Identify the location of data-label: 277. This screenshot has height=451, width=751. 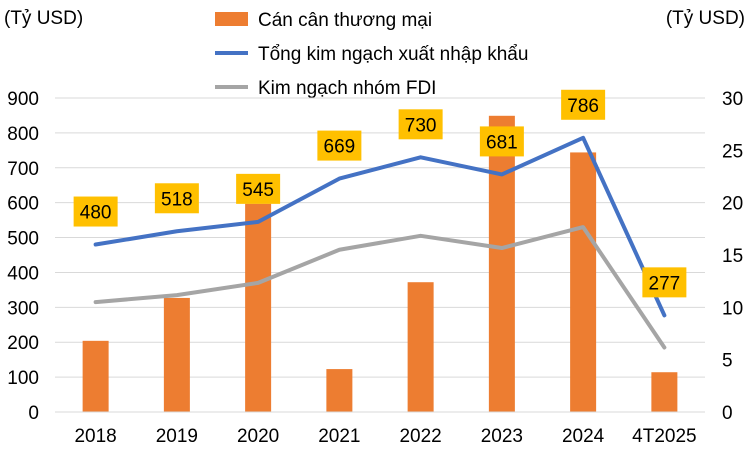
(665, 283).